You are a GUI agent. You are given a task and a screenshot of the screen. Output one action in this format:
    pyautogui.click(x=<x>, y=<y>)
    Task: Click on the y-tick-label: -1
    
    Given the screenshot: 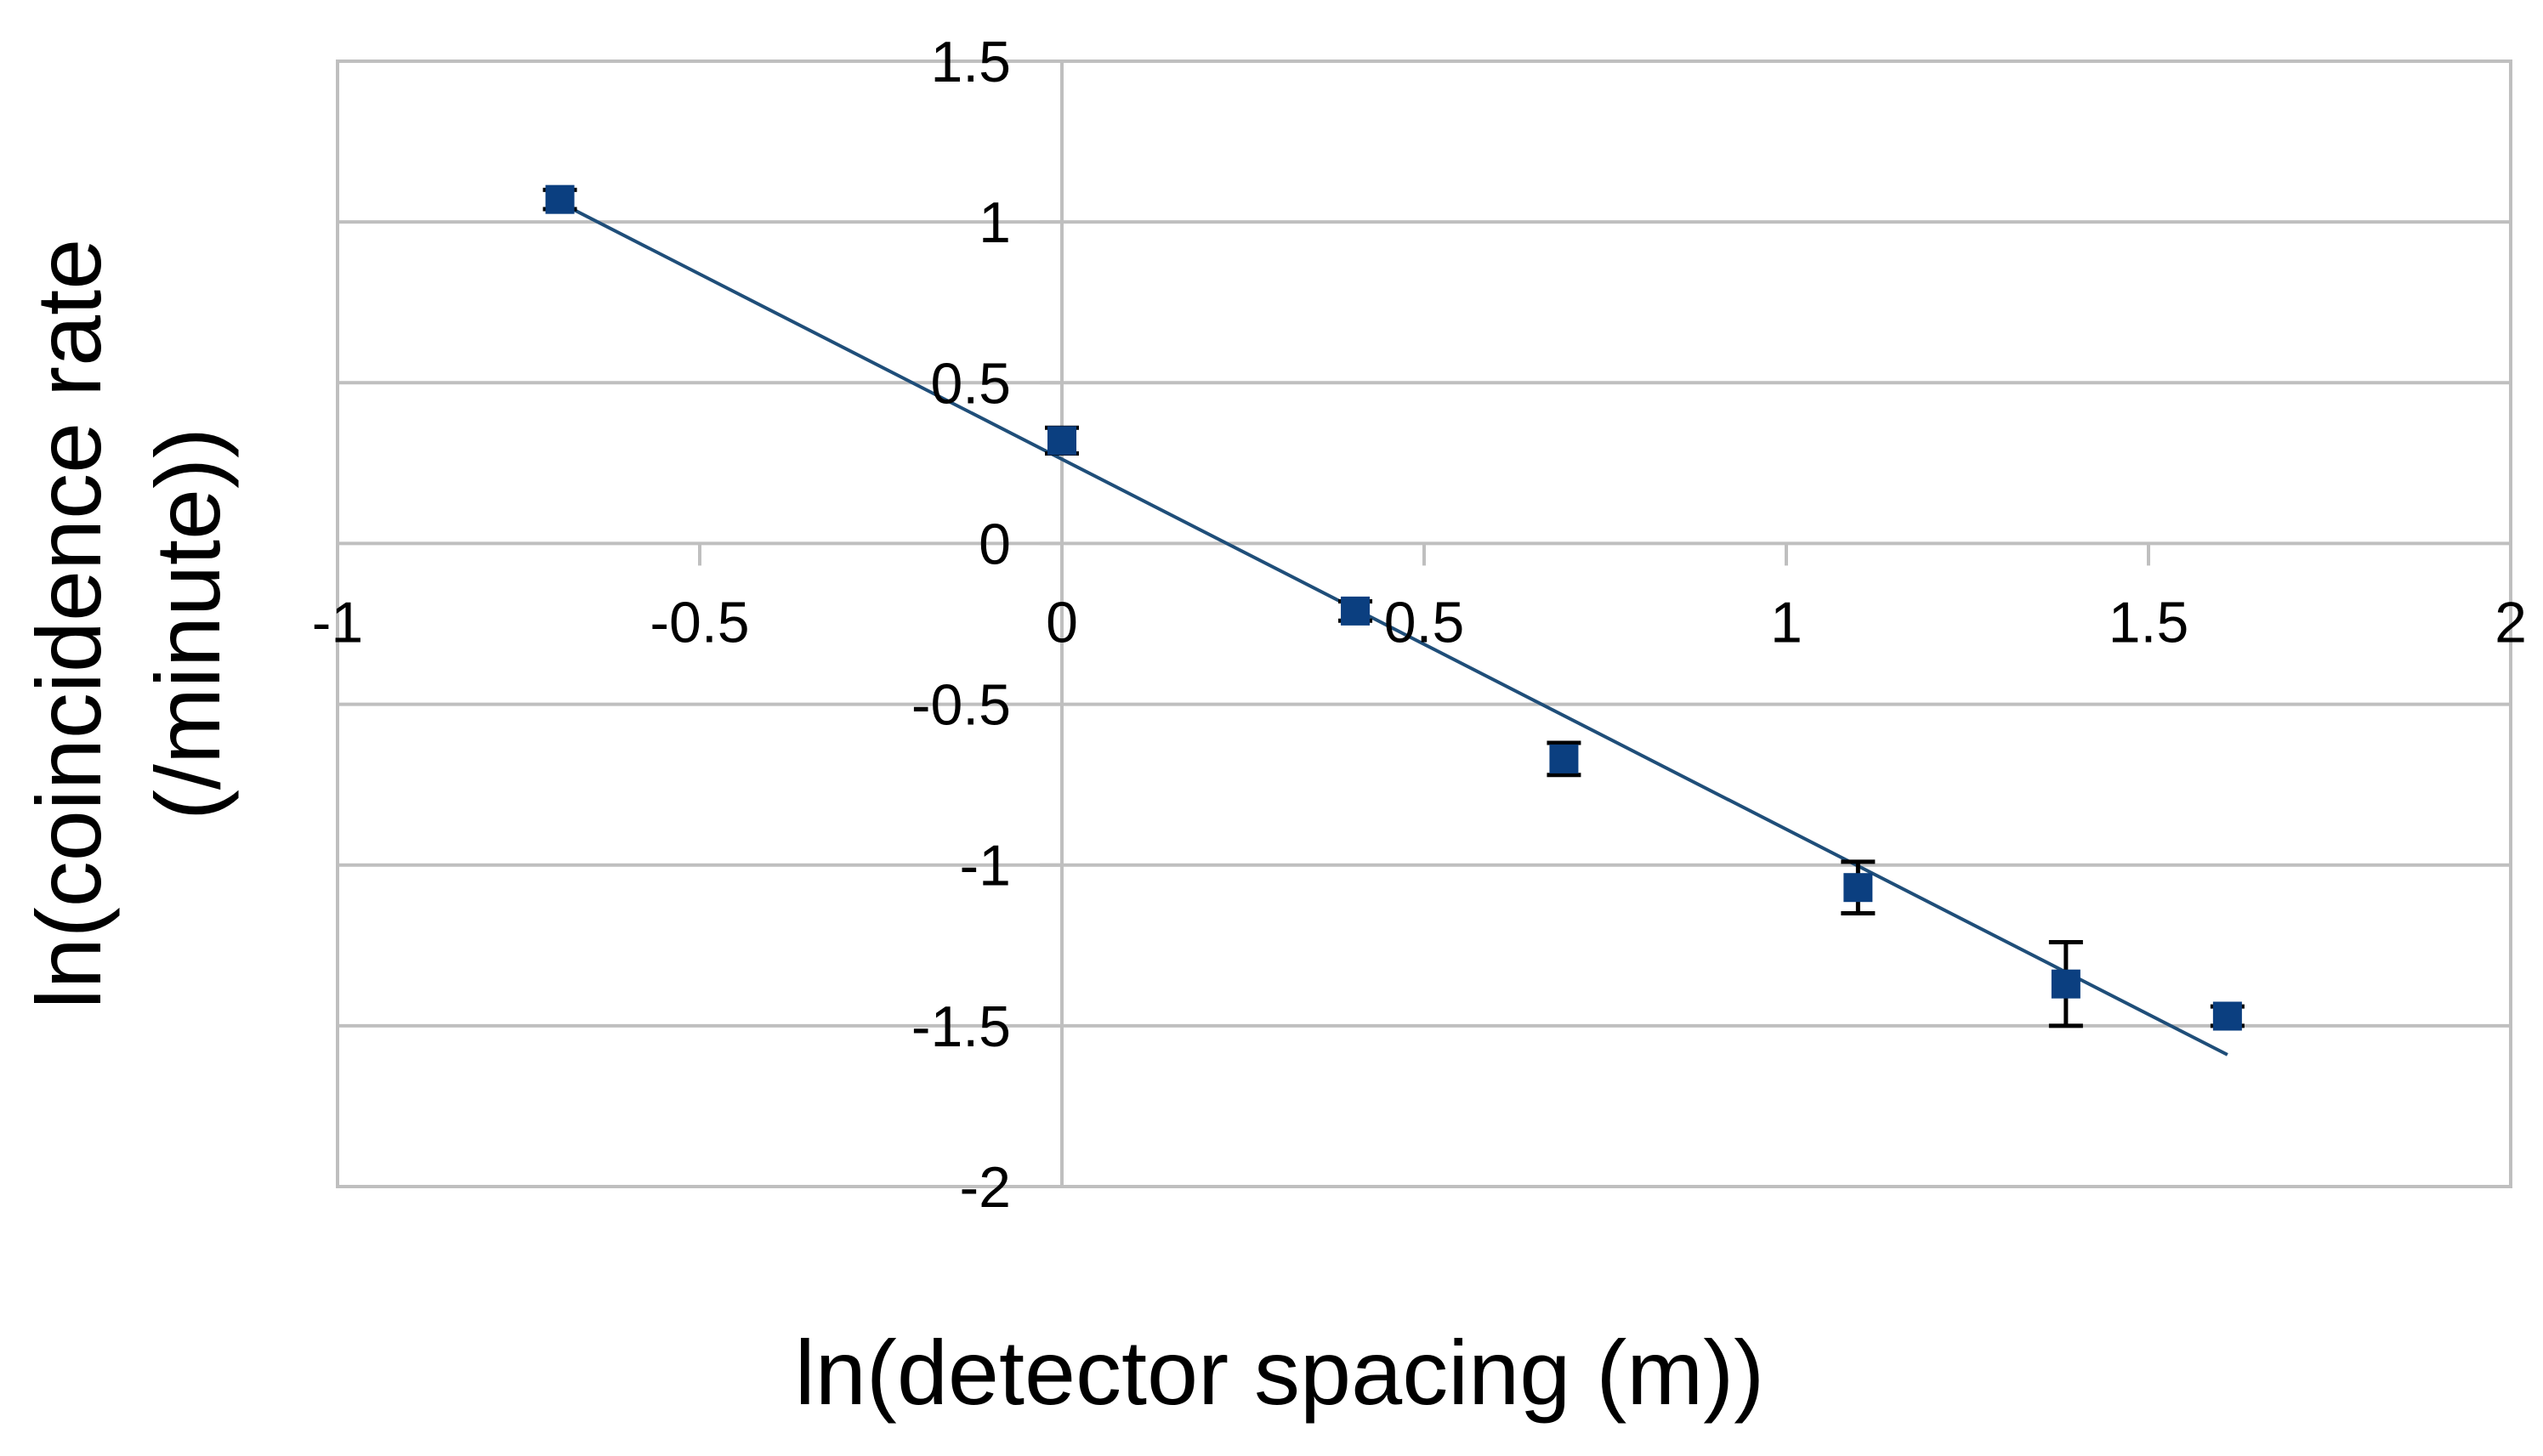 What is the action you would take?
    pyautogui.click(x=986, y=866)
    